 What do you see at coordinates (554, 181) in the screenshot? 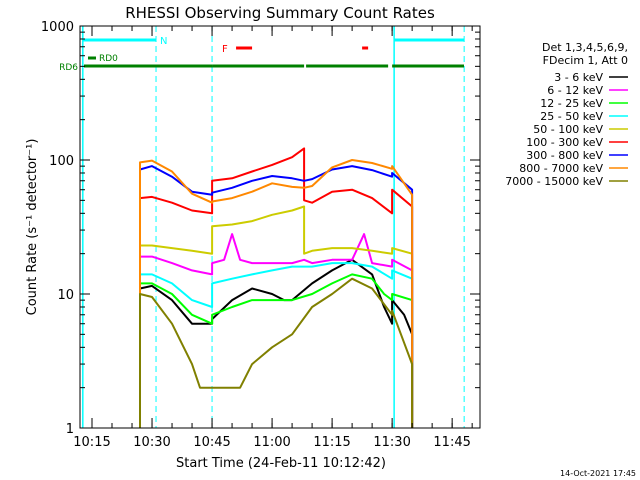
I see `legend-label: 7000 - 15000 keV` at bounding box center [554, 181].